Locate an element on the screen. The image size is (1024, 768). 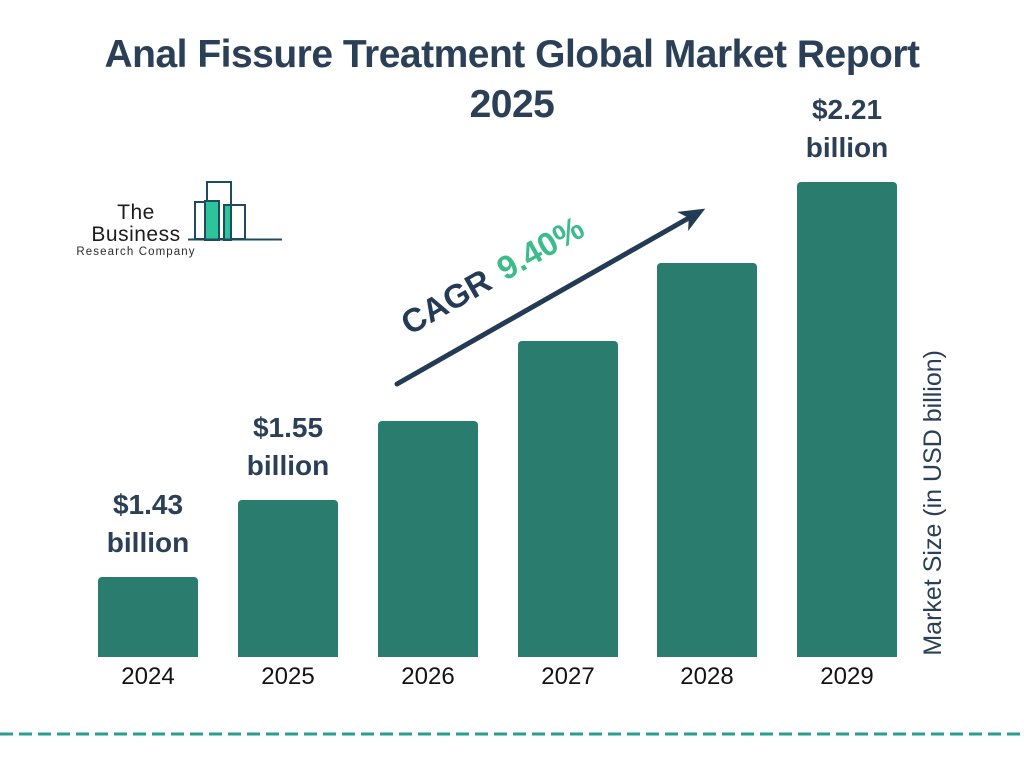
bar-2027 is located at coordinates (568, 499).